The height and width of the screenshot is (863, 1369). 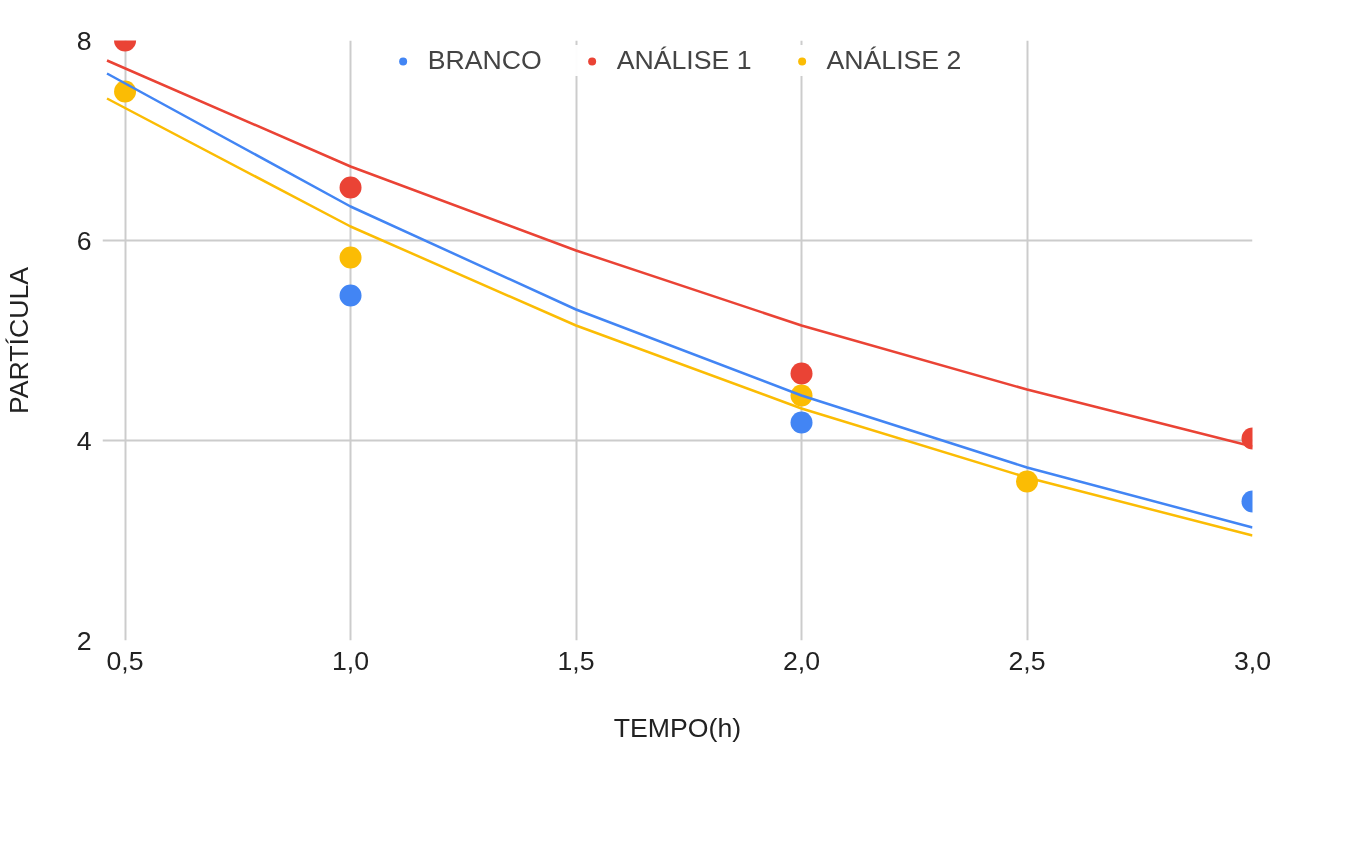 What do you see at coordinates (684, 60) in the screenshot?
I see `legend-label: ANÁLISE 1` at bounding box center [684, 60].